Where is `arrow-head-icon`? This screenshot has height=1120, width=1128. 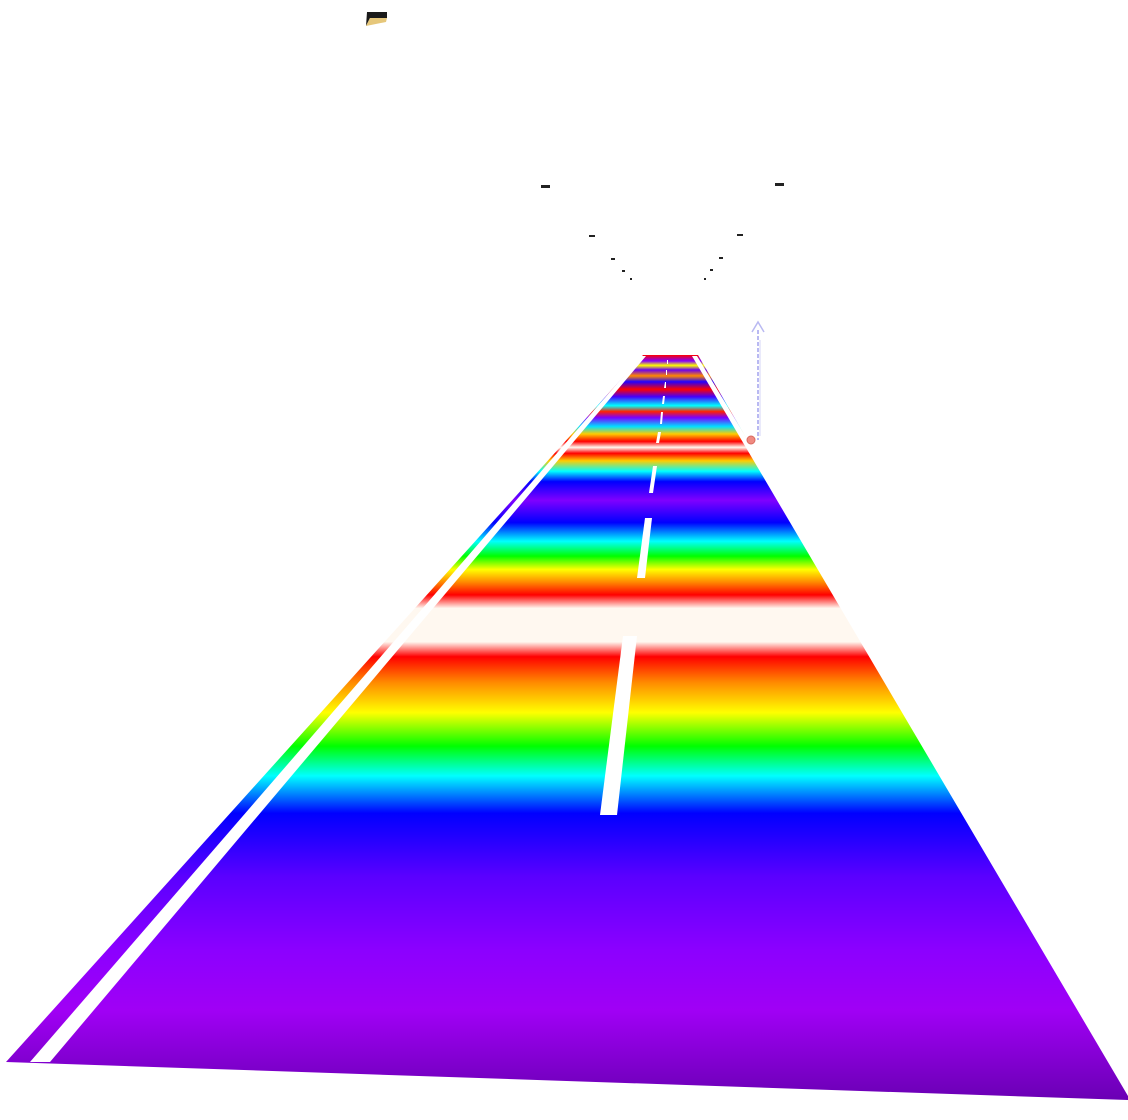
arrow-head-icon is located at coordinates (758, 326).